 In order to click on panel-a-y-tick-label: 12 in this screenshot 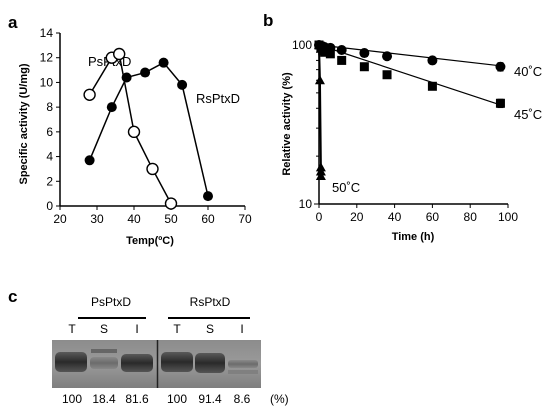, I will do `click(47, 58)`.